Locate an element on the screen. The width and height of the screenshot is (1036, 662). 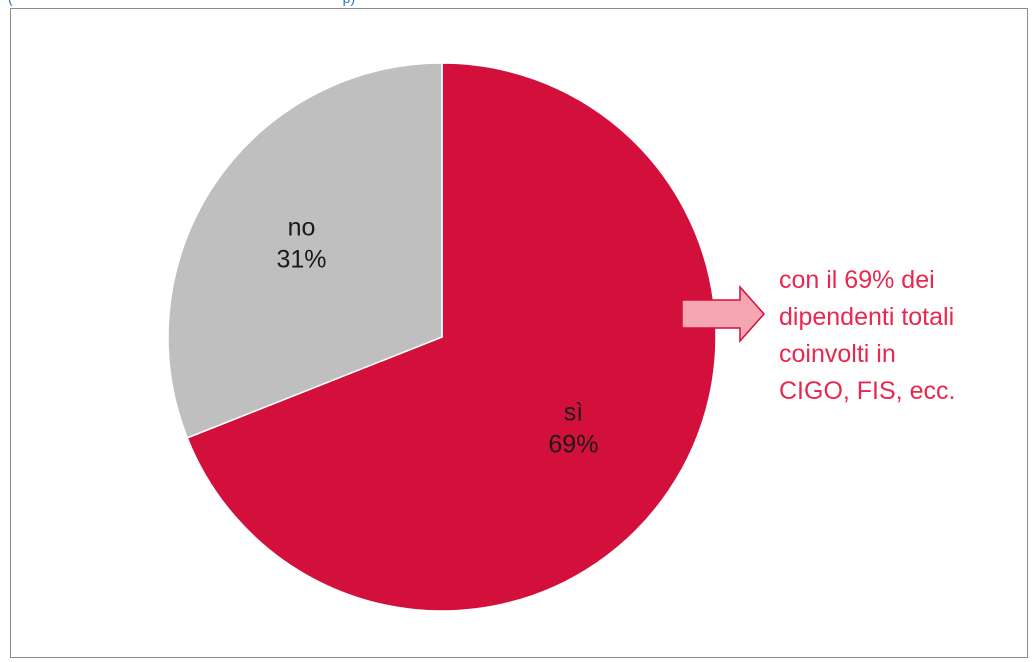
slice-label-name: no is located at coordinates (302, 228).